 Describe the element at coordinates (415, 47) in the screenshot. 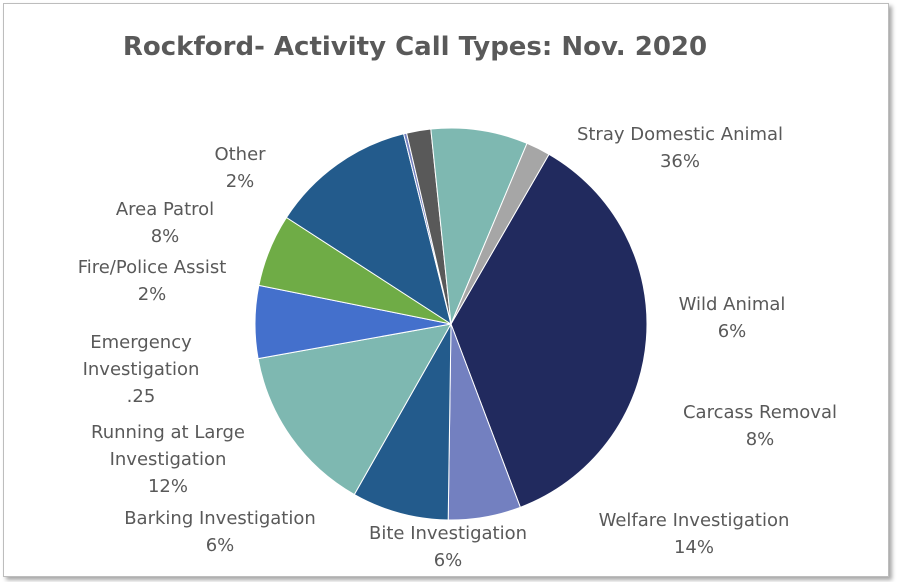

I see `chart-title: Rockford- Activity Call Types: Nov. 2020` at that location.